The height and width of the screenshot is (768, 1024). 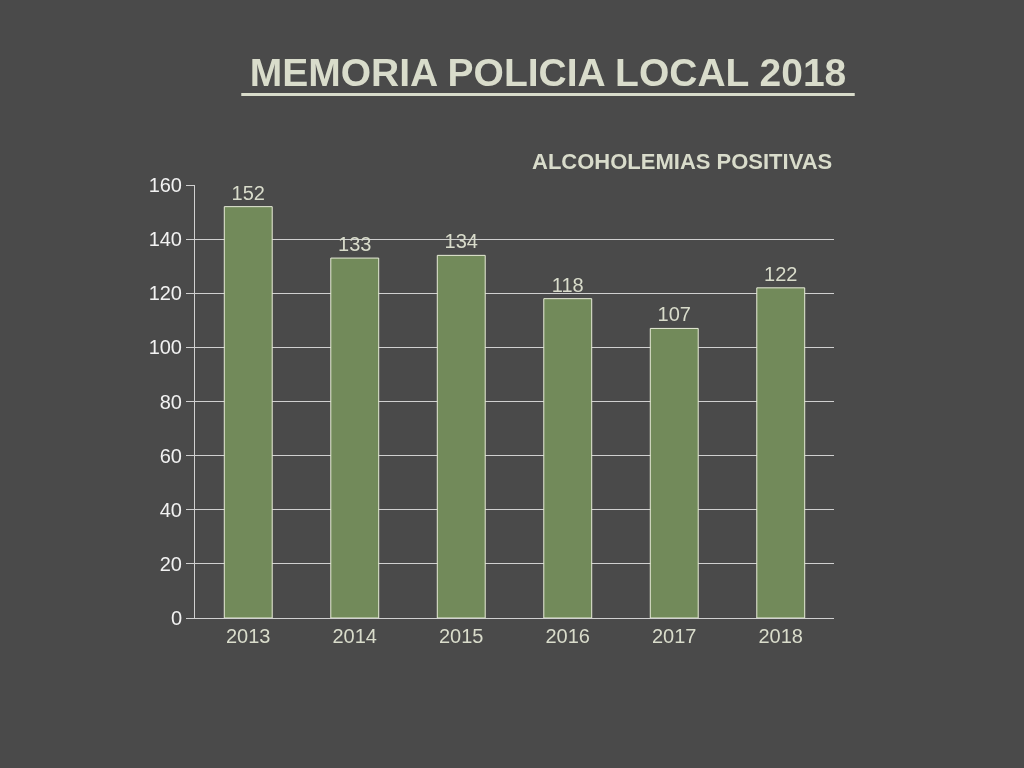 I want to click on x-tick-label: 2018, so click(x=780, y=636).